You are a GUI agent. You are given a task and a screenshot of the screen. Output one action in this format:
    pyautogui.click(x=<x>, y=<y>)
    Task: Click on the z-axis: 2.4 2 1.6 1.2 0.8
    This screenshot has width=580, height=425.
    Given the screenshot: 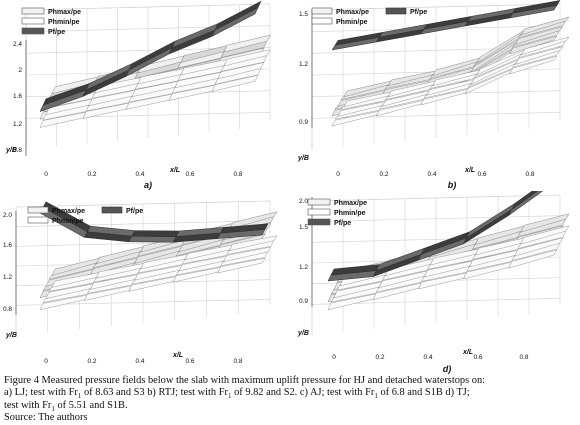 What is the action you would take?
    pyautogui.click(x=20, y=98)
    